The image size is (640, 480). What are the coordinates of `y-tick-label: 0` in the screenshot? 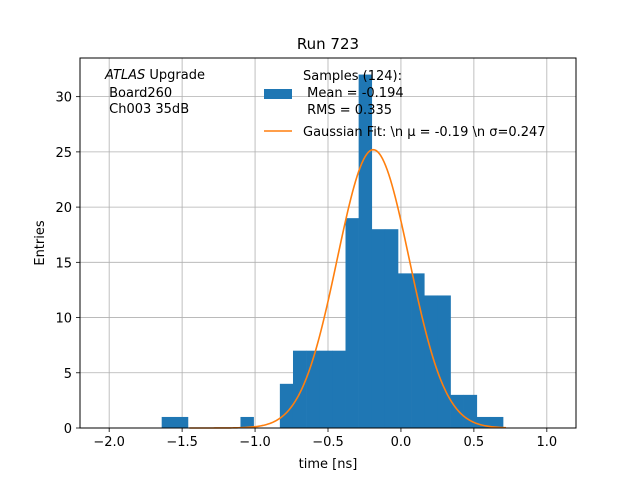 It's located at (68, 429).